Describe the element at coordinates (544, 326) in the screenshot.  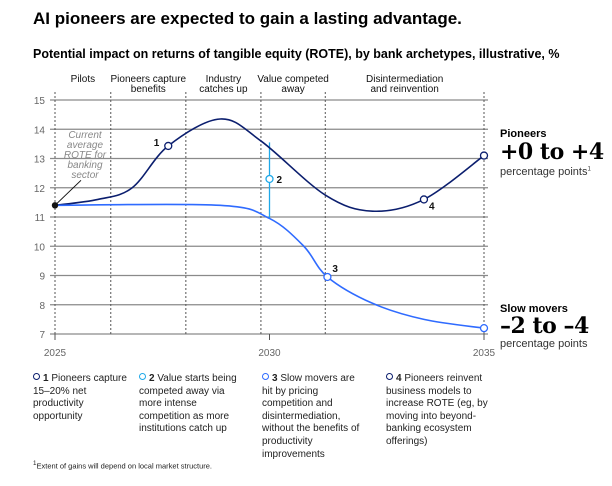
I see `slow-movers-range: –2 to –4` at that location.